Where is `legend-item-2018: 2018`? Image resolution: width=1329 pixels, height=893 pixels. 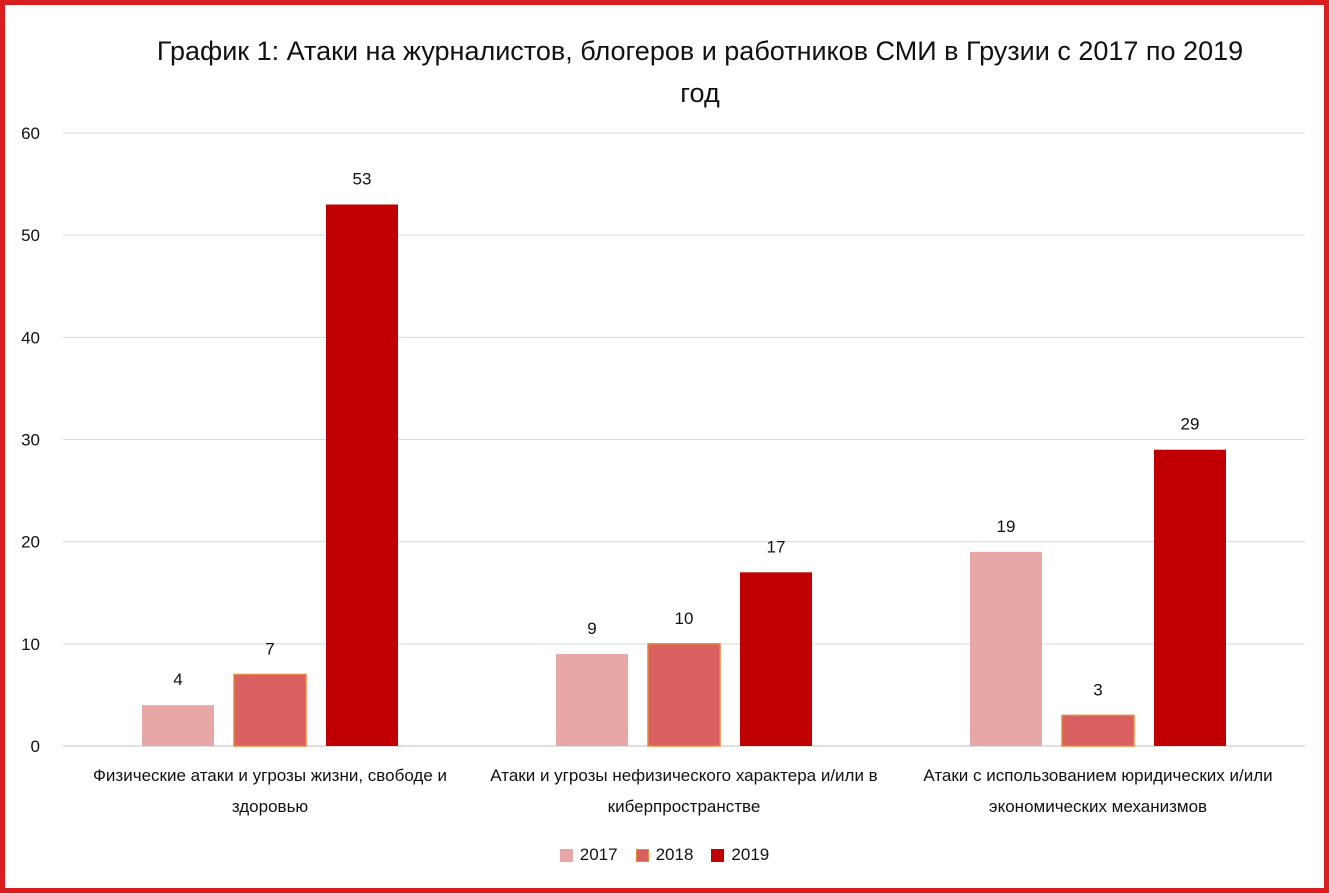
legend-item-2018: 2018 is located at coordinates (664, 855).